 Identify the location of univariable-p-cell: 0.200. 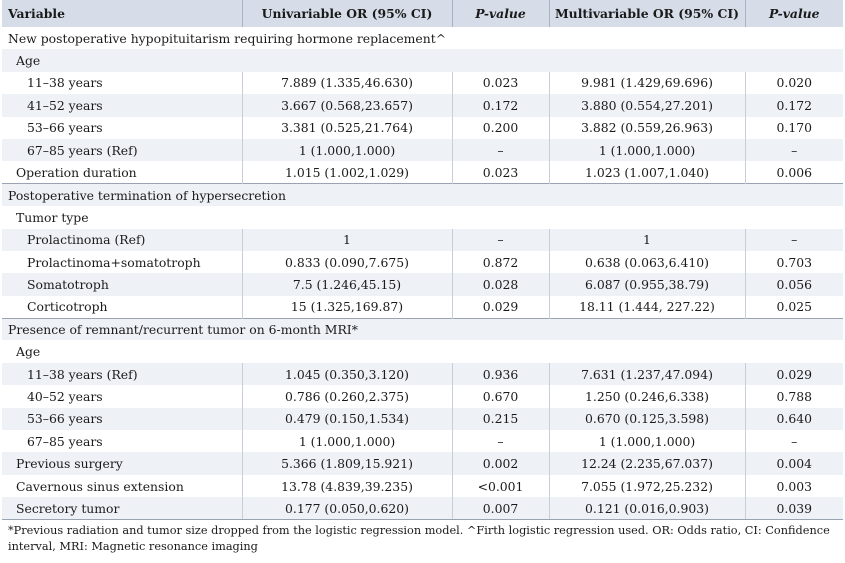
(500, 127).